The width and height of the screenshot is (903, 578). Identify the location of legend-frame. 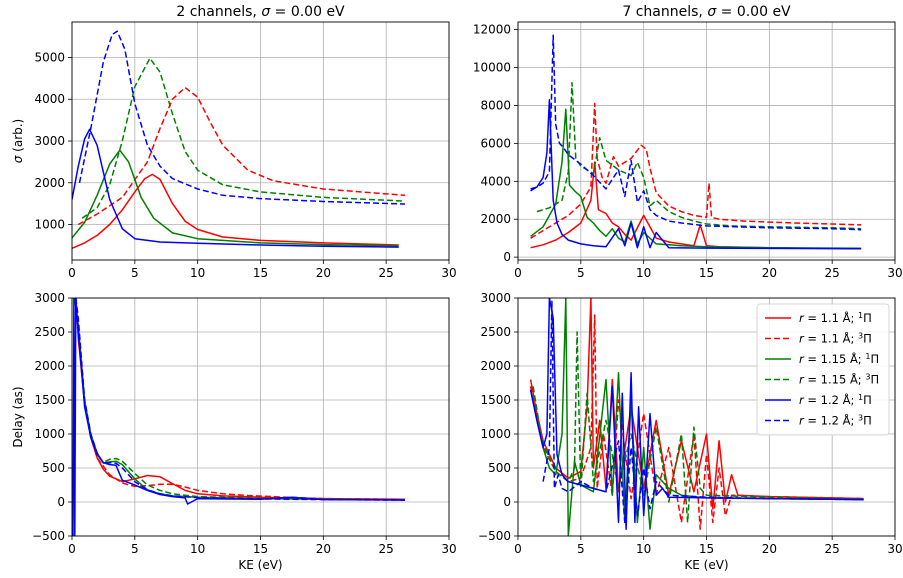
(823, 369).